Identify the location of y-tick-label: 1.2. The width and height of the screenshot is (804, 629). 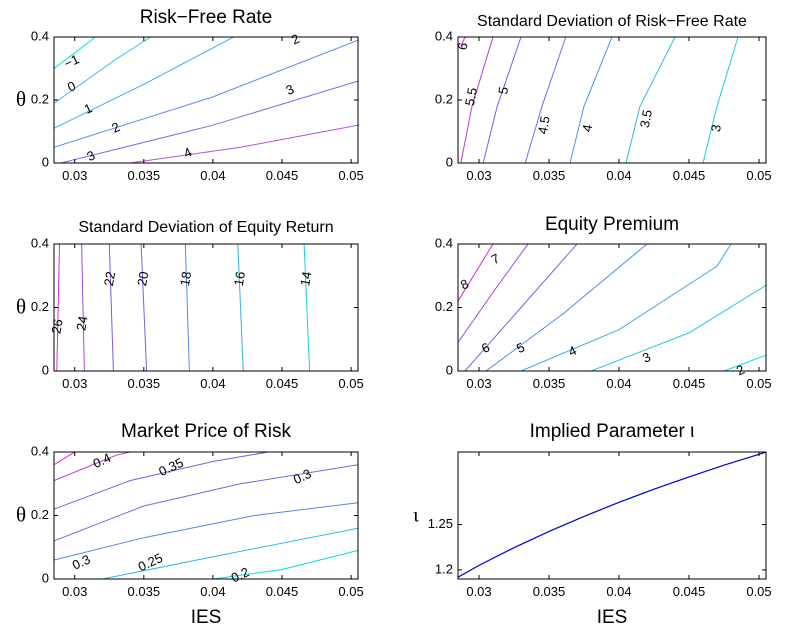
(444, 568).